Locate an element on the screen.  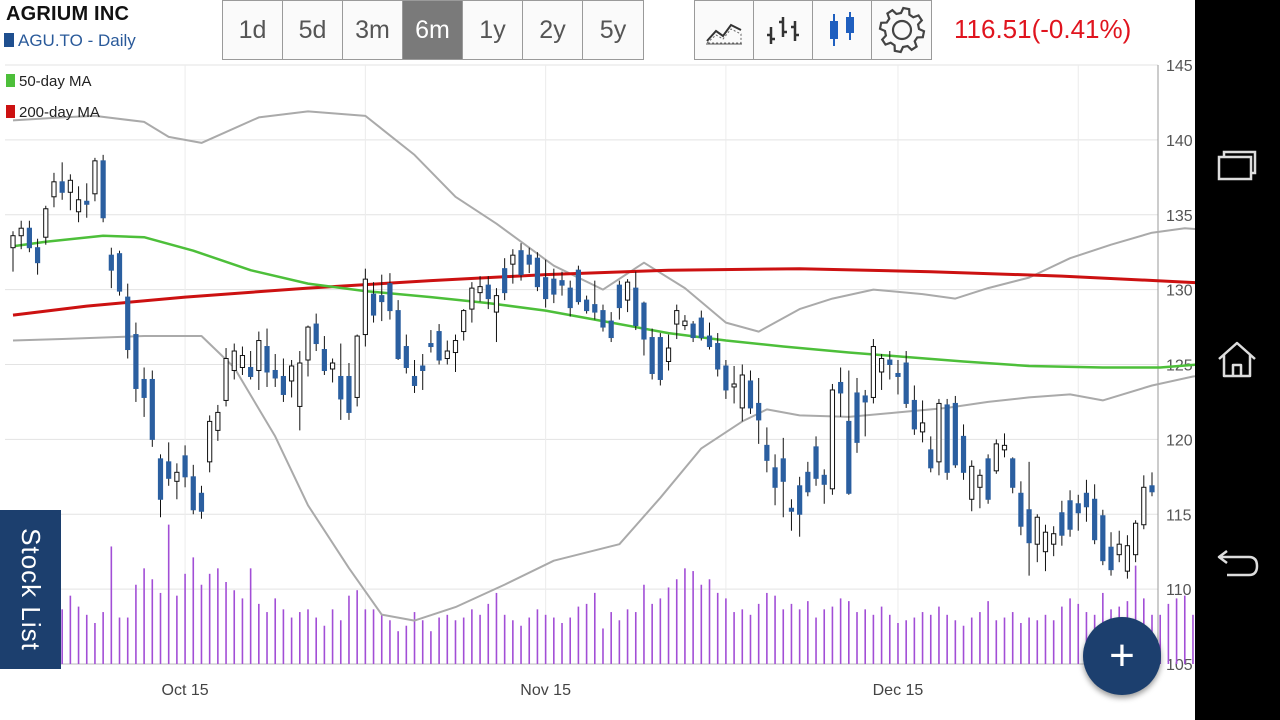
ma200-line is located at coordinates (603, 292).